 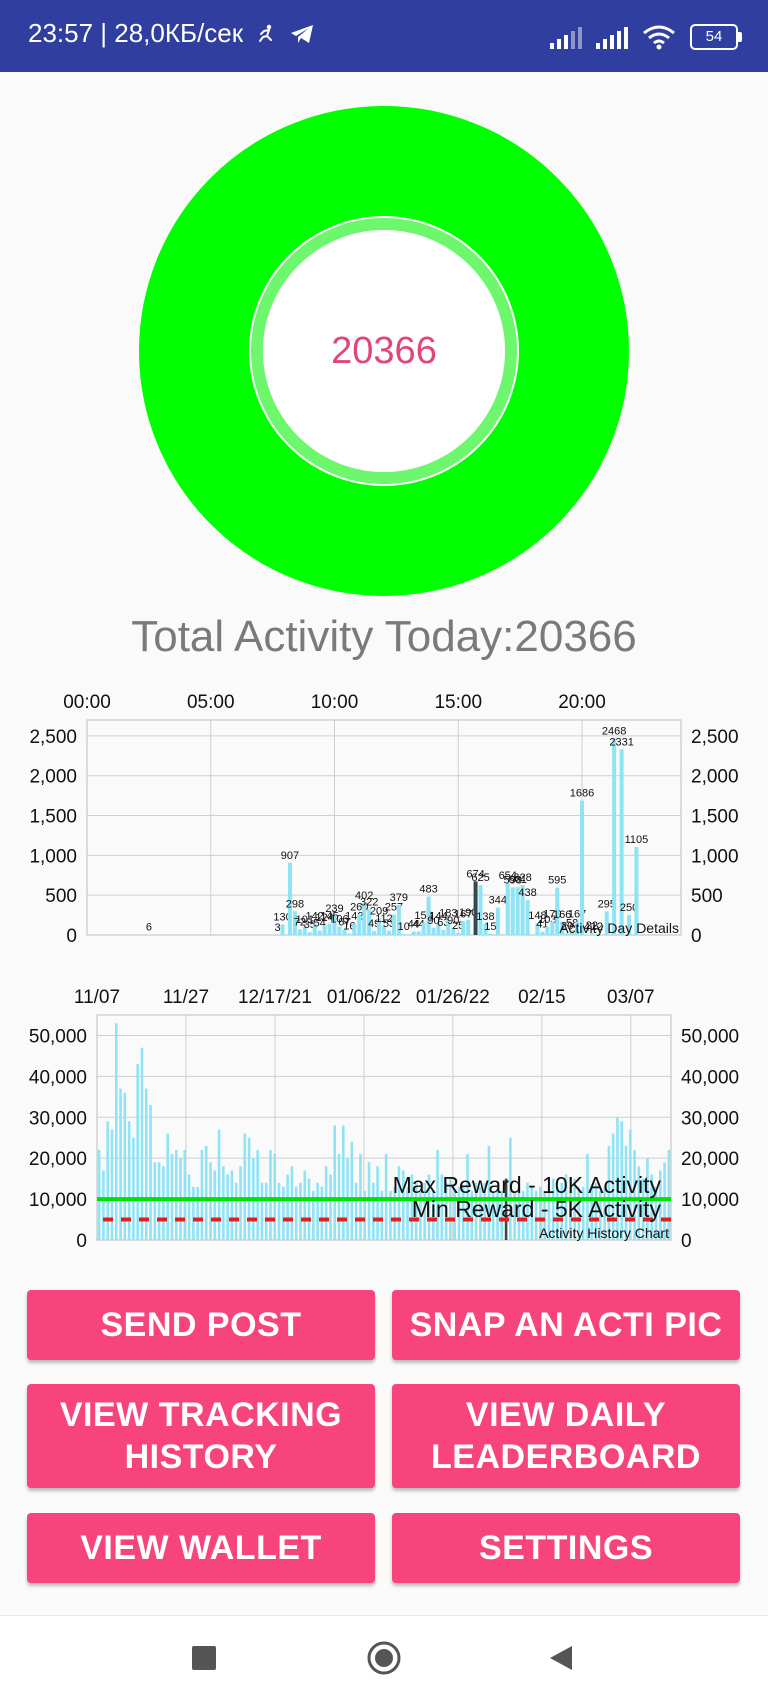 I want to click on wallet-label: VIEW WALLET, so click(x=201, y=1548).